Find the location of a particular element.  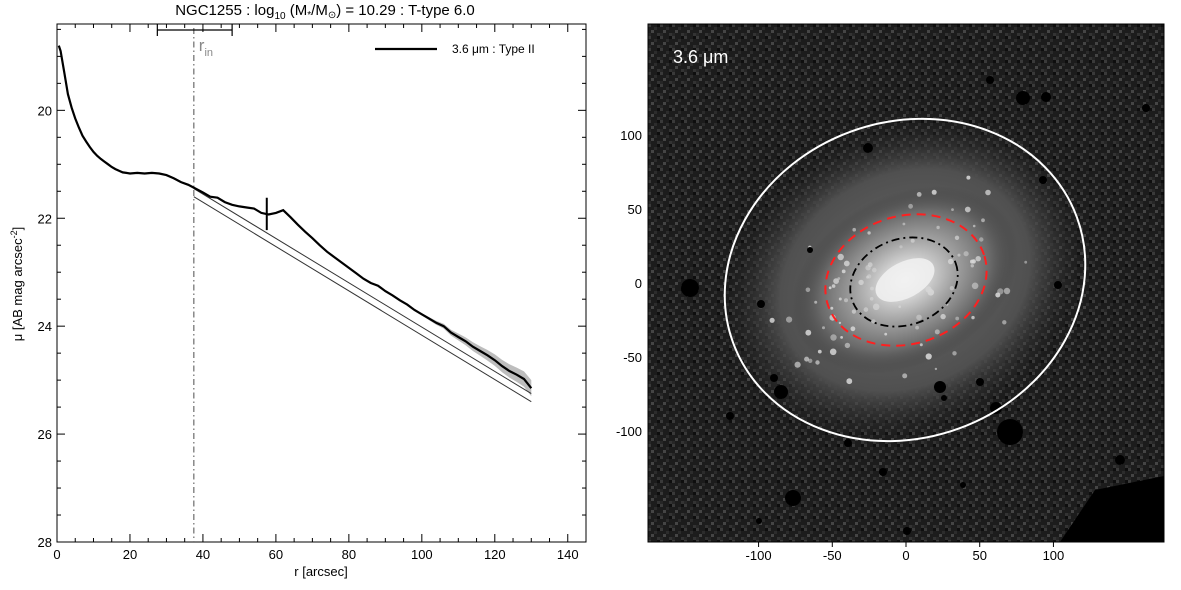

image-x-tick-label: -100 is located at coordinates (759, 555).